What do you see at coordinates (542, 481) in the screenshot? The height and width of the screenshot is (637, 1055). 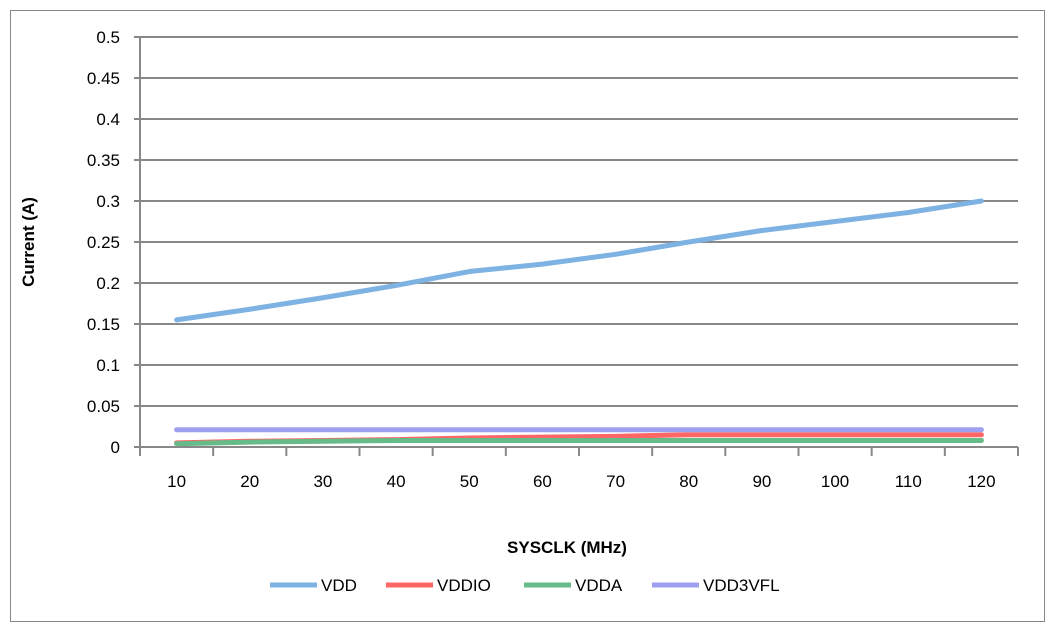 I see `x-tick-label: 60` at bounding box center [542, 481].